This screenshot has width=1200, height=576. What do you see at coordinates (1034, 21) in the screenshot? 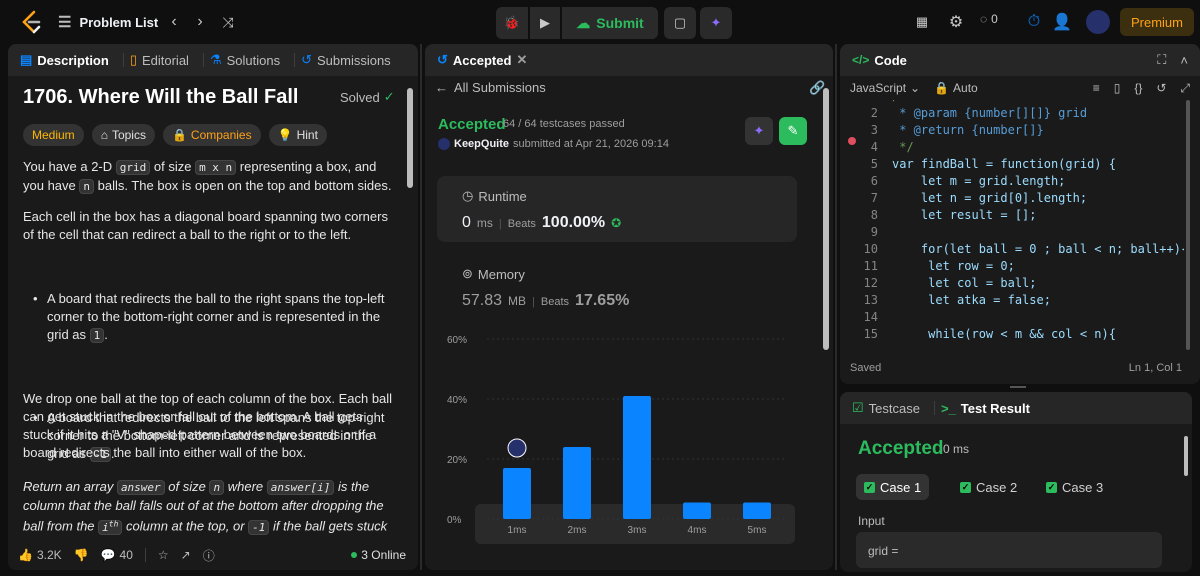
I see `timer-icon: ⏱` at bounding box center [1034, 21].